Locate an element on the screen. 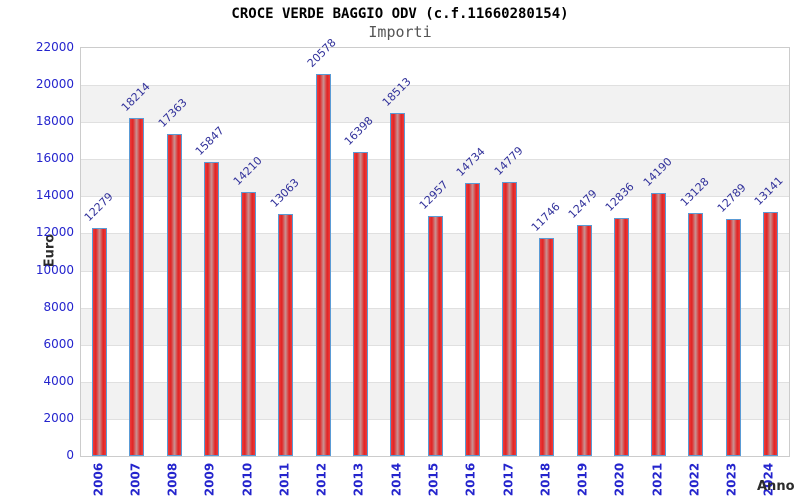  x-tick-label: 2012 is located at coordinates (321, 479).